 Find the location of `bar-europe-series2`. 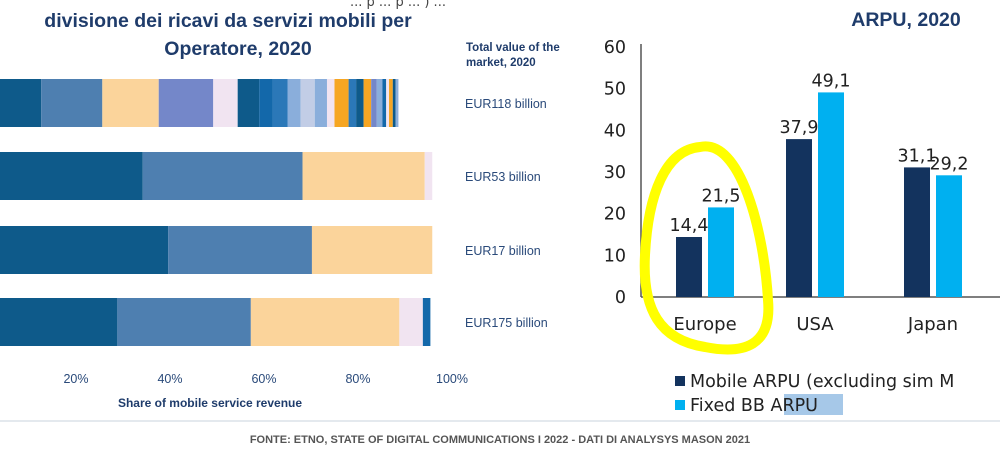

bar-europe-series2 is located at coordinates (721, 252).